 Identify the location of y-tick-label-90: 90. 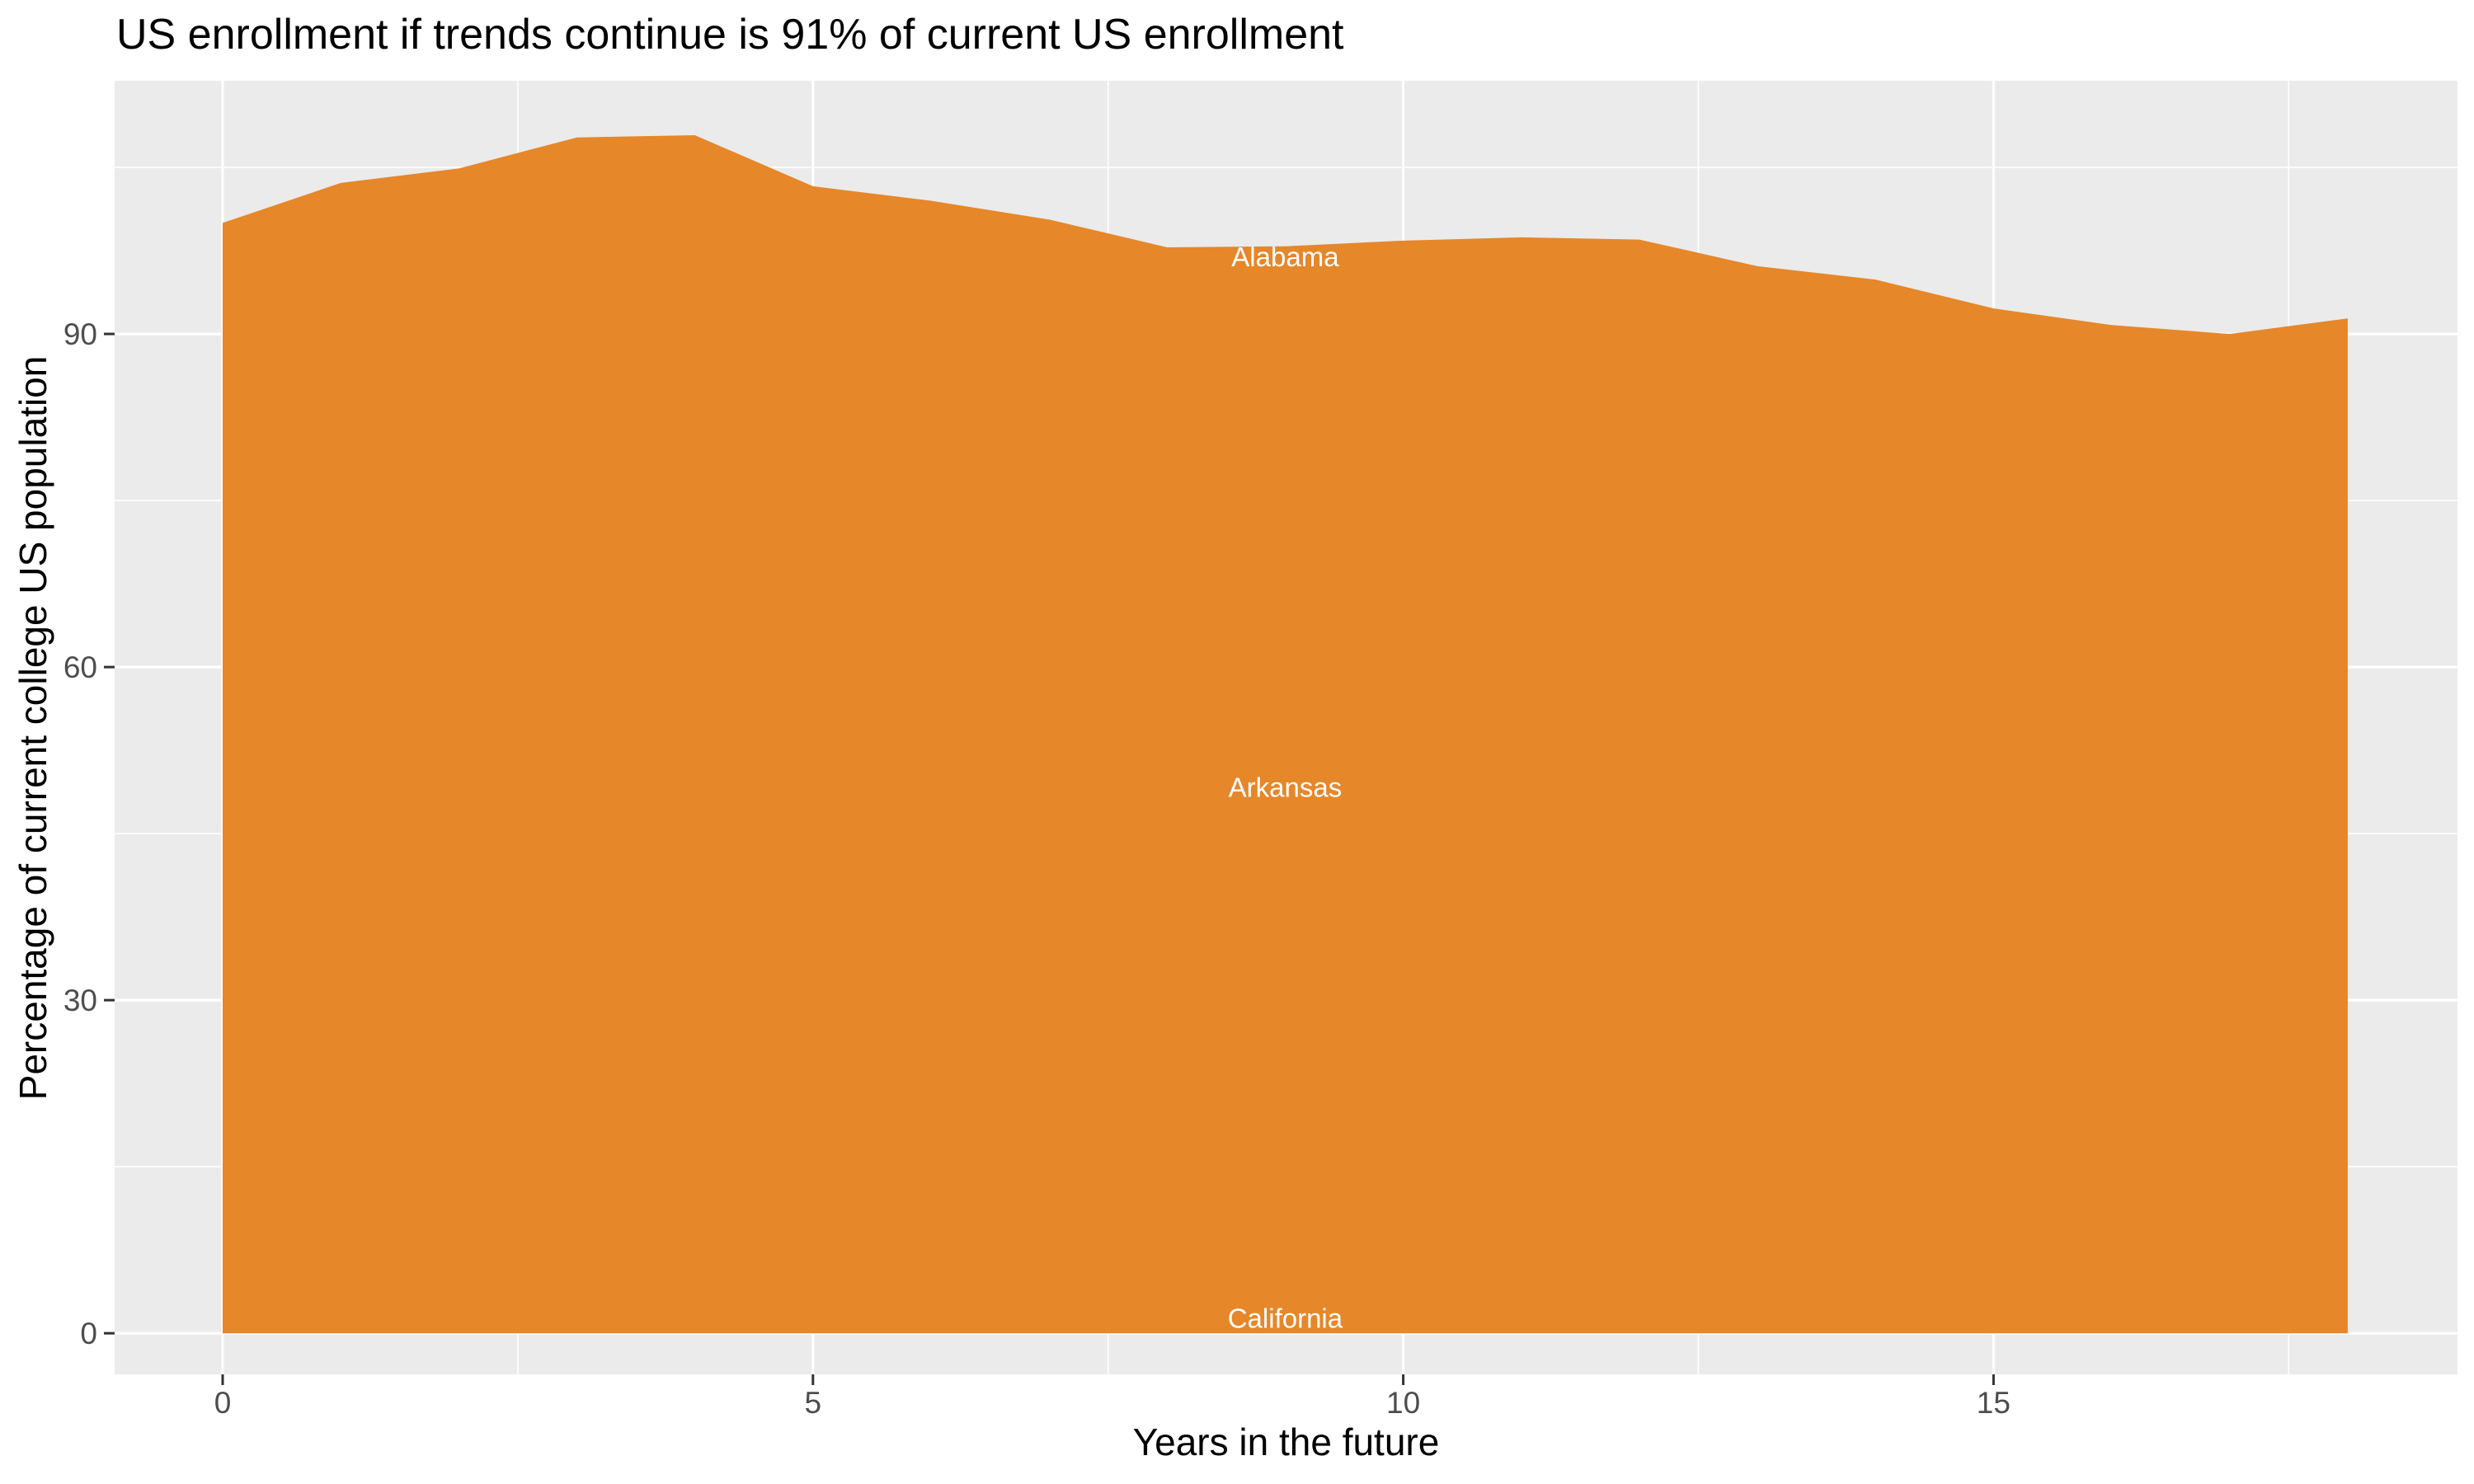
(80, 334).